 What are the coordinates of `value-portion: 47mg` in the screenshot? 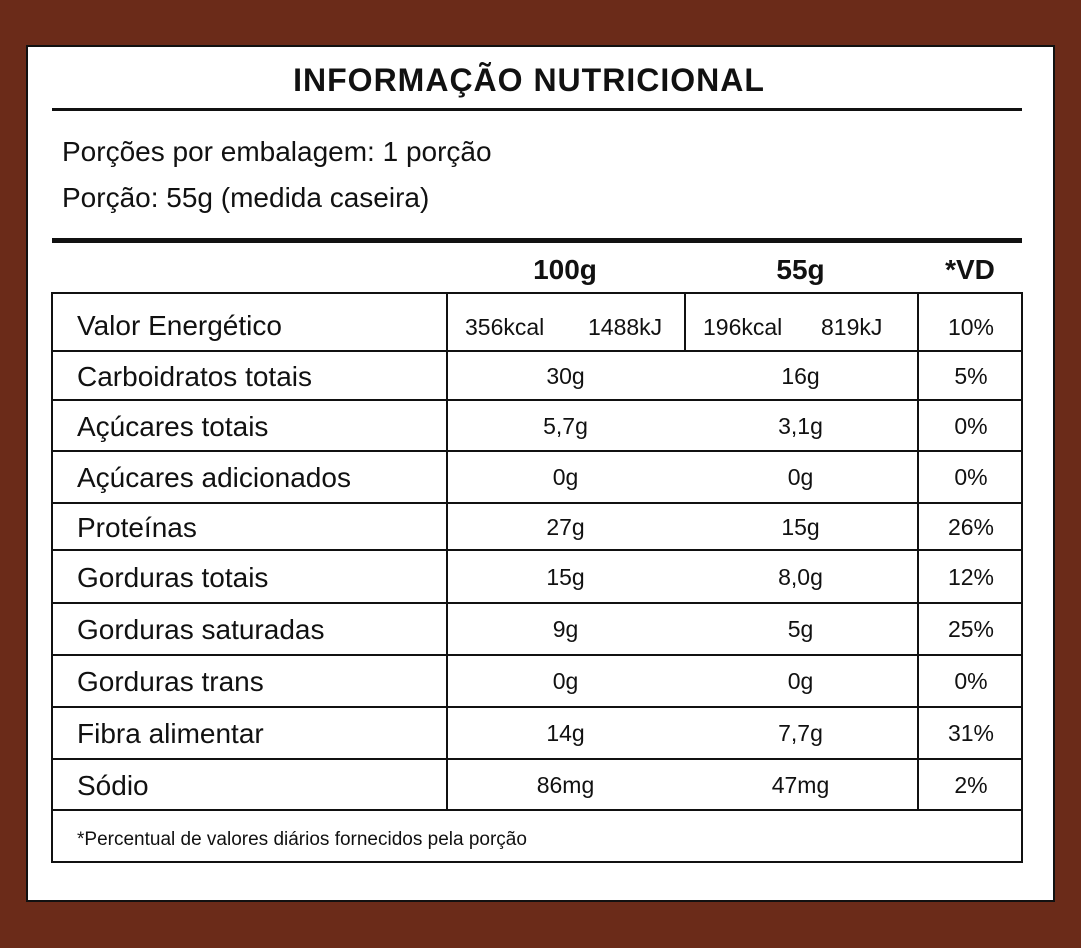 It's located at (800, 785).